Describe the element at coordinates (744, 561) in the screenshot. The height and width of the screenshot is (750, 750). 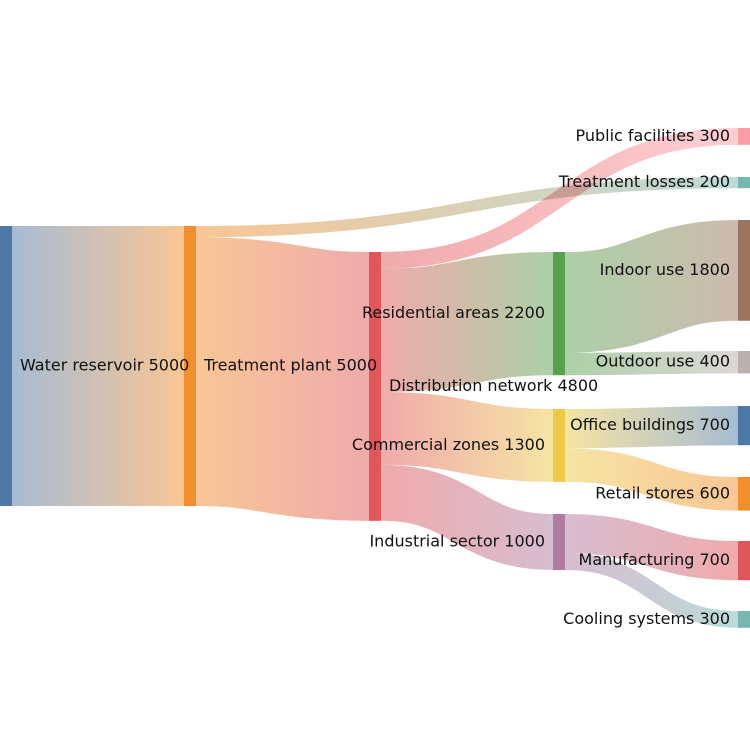
I see `node-manufacturing` at that location.